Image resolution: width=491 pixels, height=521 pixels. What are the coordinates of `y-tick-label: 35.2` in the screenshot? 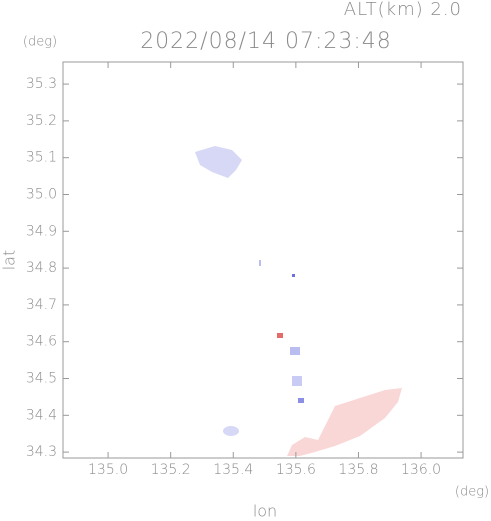 It's located at (41, 121).